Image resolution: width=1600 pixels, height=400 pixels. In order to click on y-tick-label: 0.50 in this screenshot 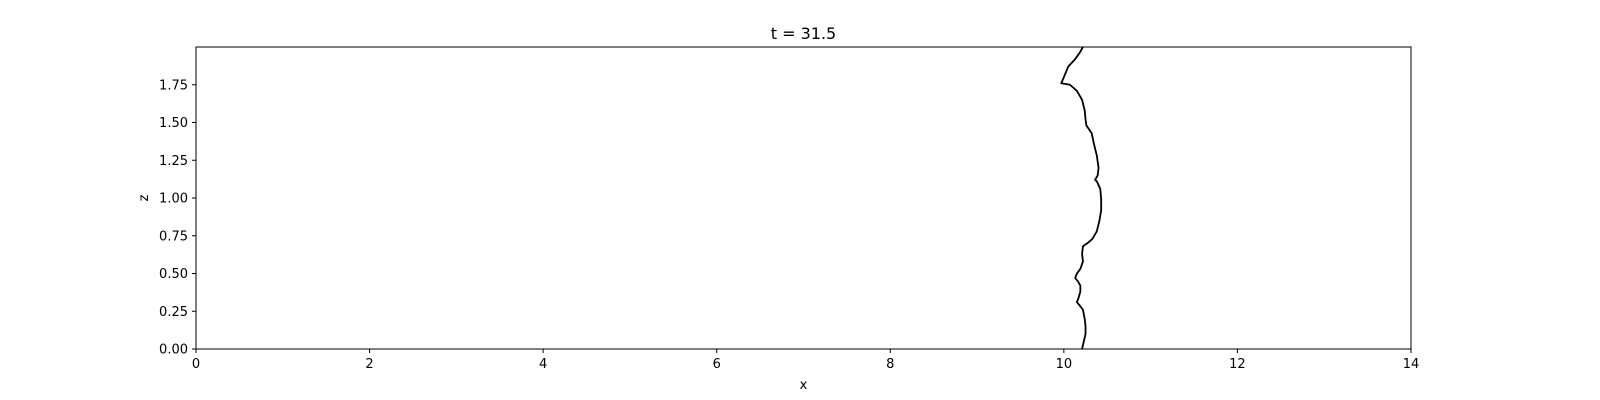, I will do `click(173, 274)`.